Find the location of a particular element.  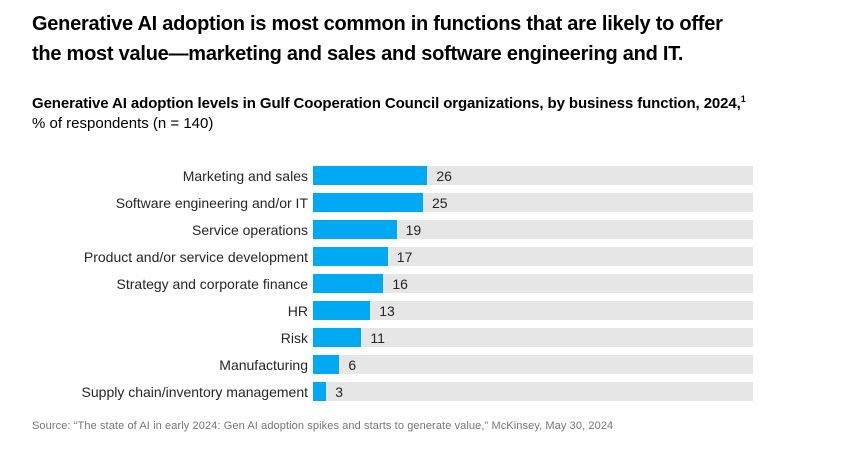

bar-track: 17 is located at coordinates (533, 256).